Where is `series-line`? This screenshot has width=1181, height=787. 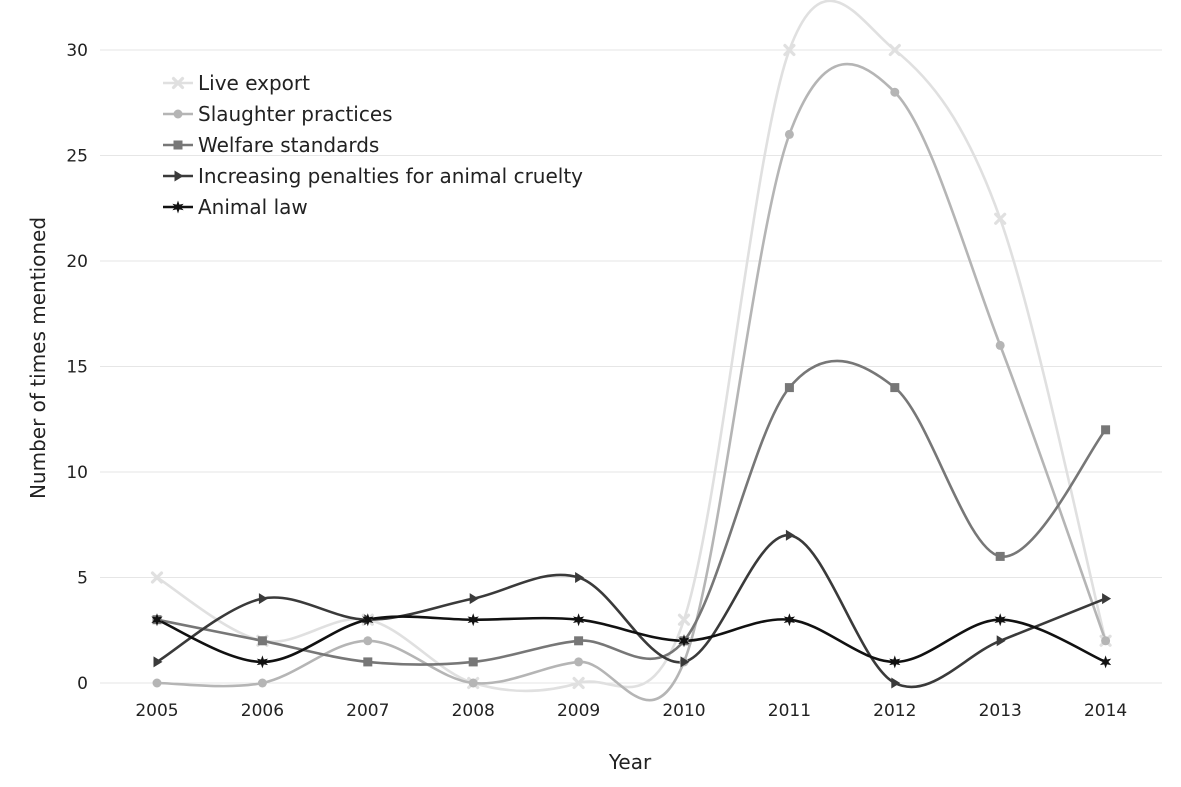 series-line is located at coordinates (631, 639).